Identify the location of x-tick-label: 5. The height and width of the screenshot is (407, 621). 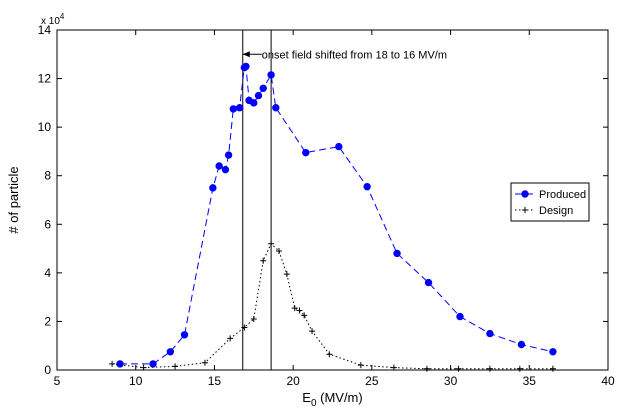
(57, 381).